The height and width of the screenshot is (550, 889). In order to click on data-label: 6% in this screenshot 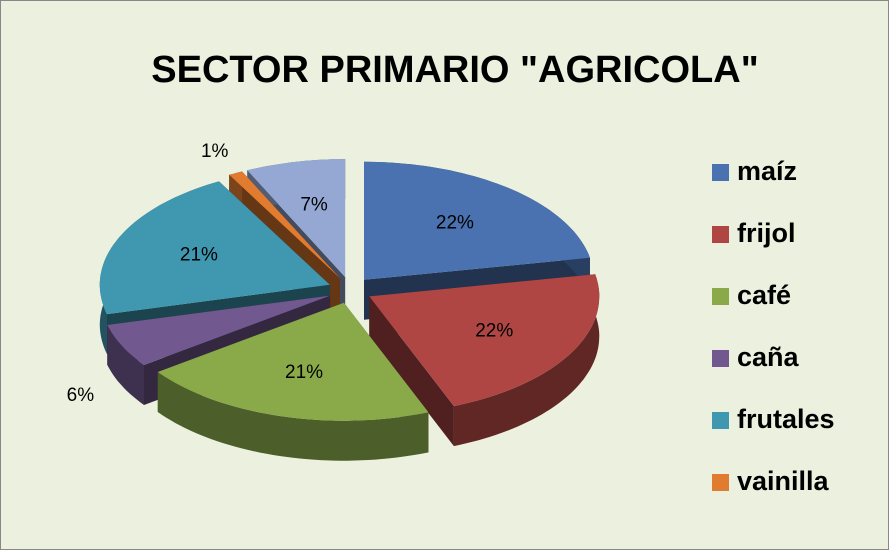, I will do `click(81, 395)`.